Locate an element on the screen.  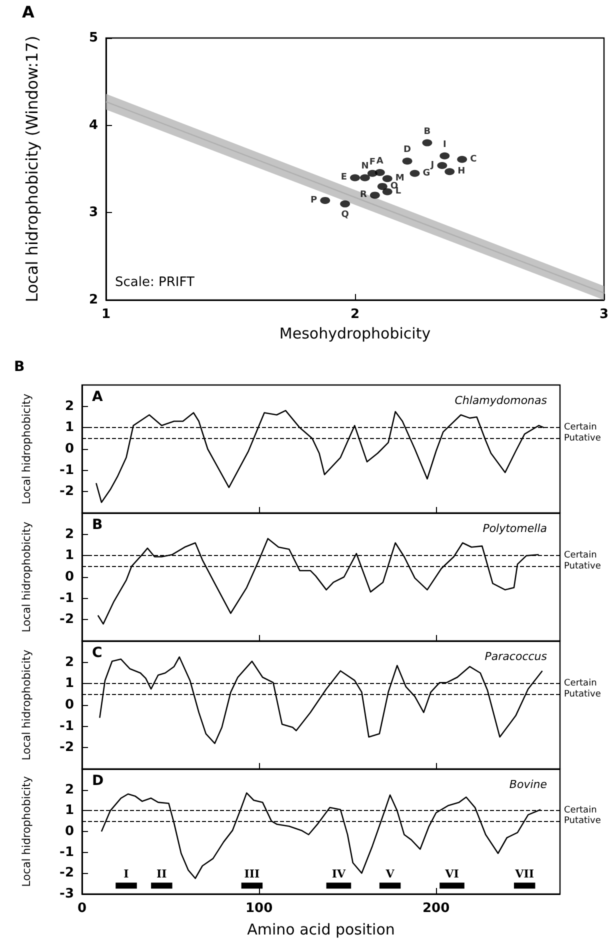
y-tick-label: 3 is located at coordinates (93, 212).